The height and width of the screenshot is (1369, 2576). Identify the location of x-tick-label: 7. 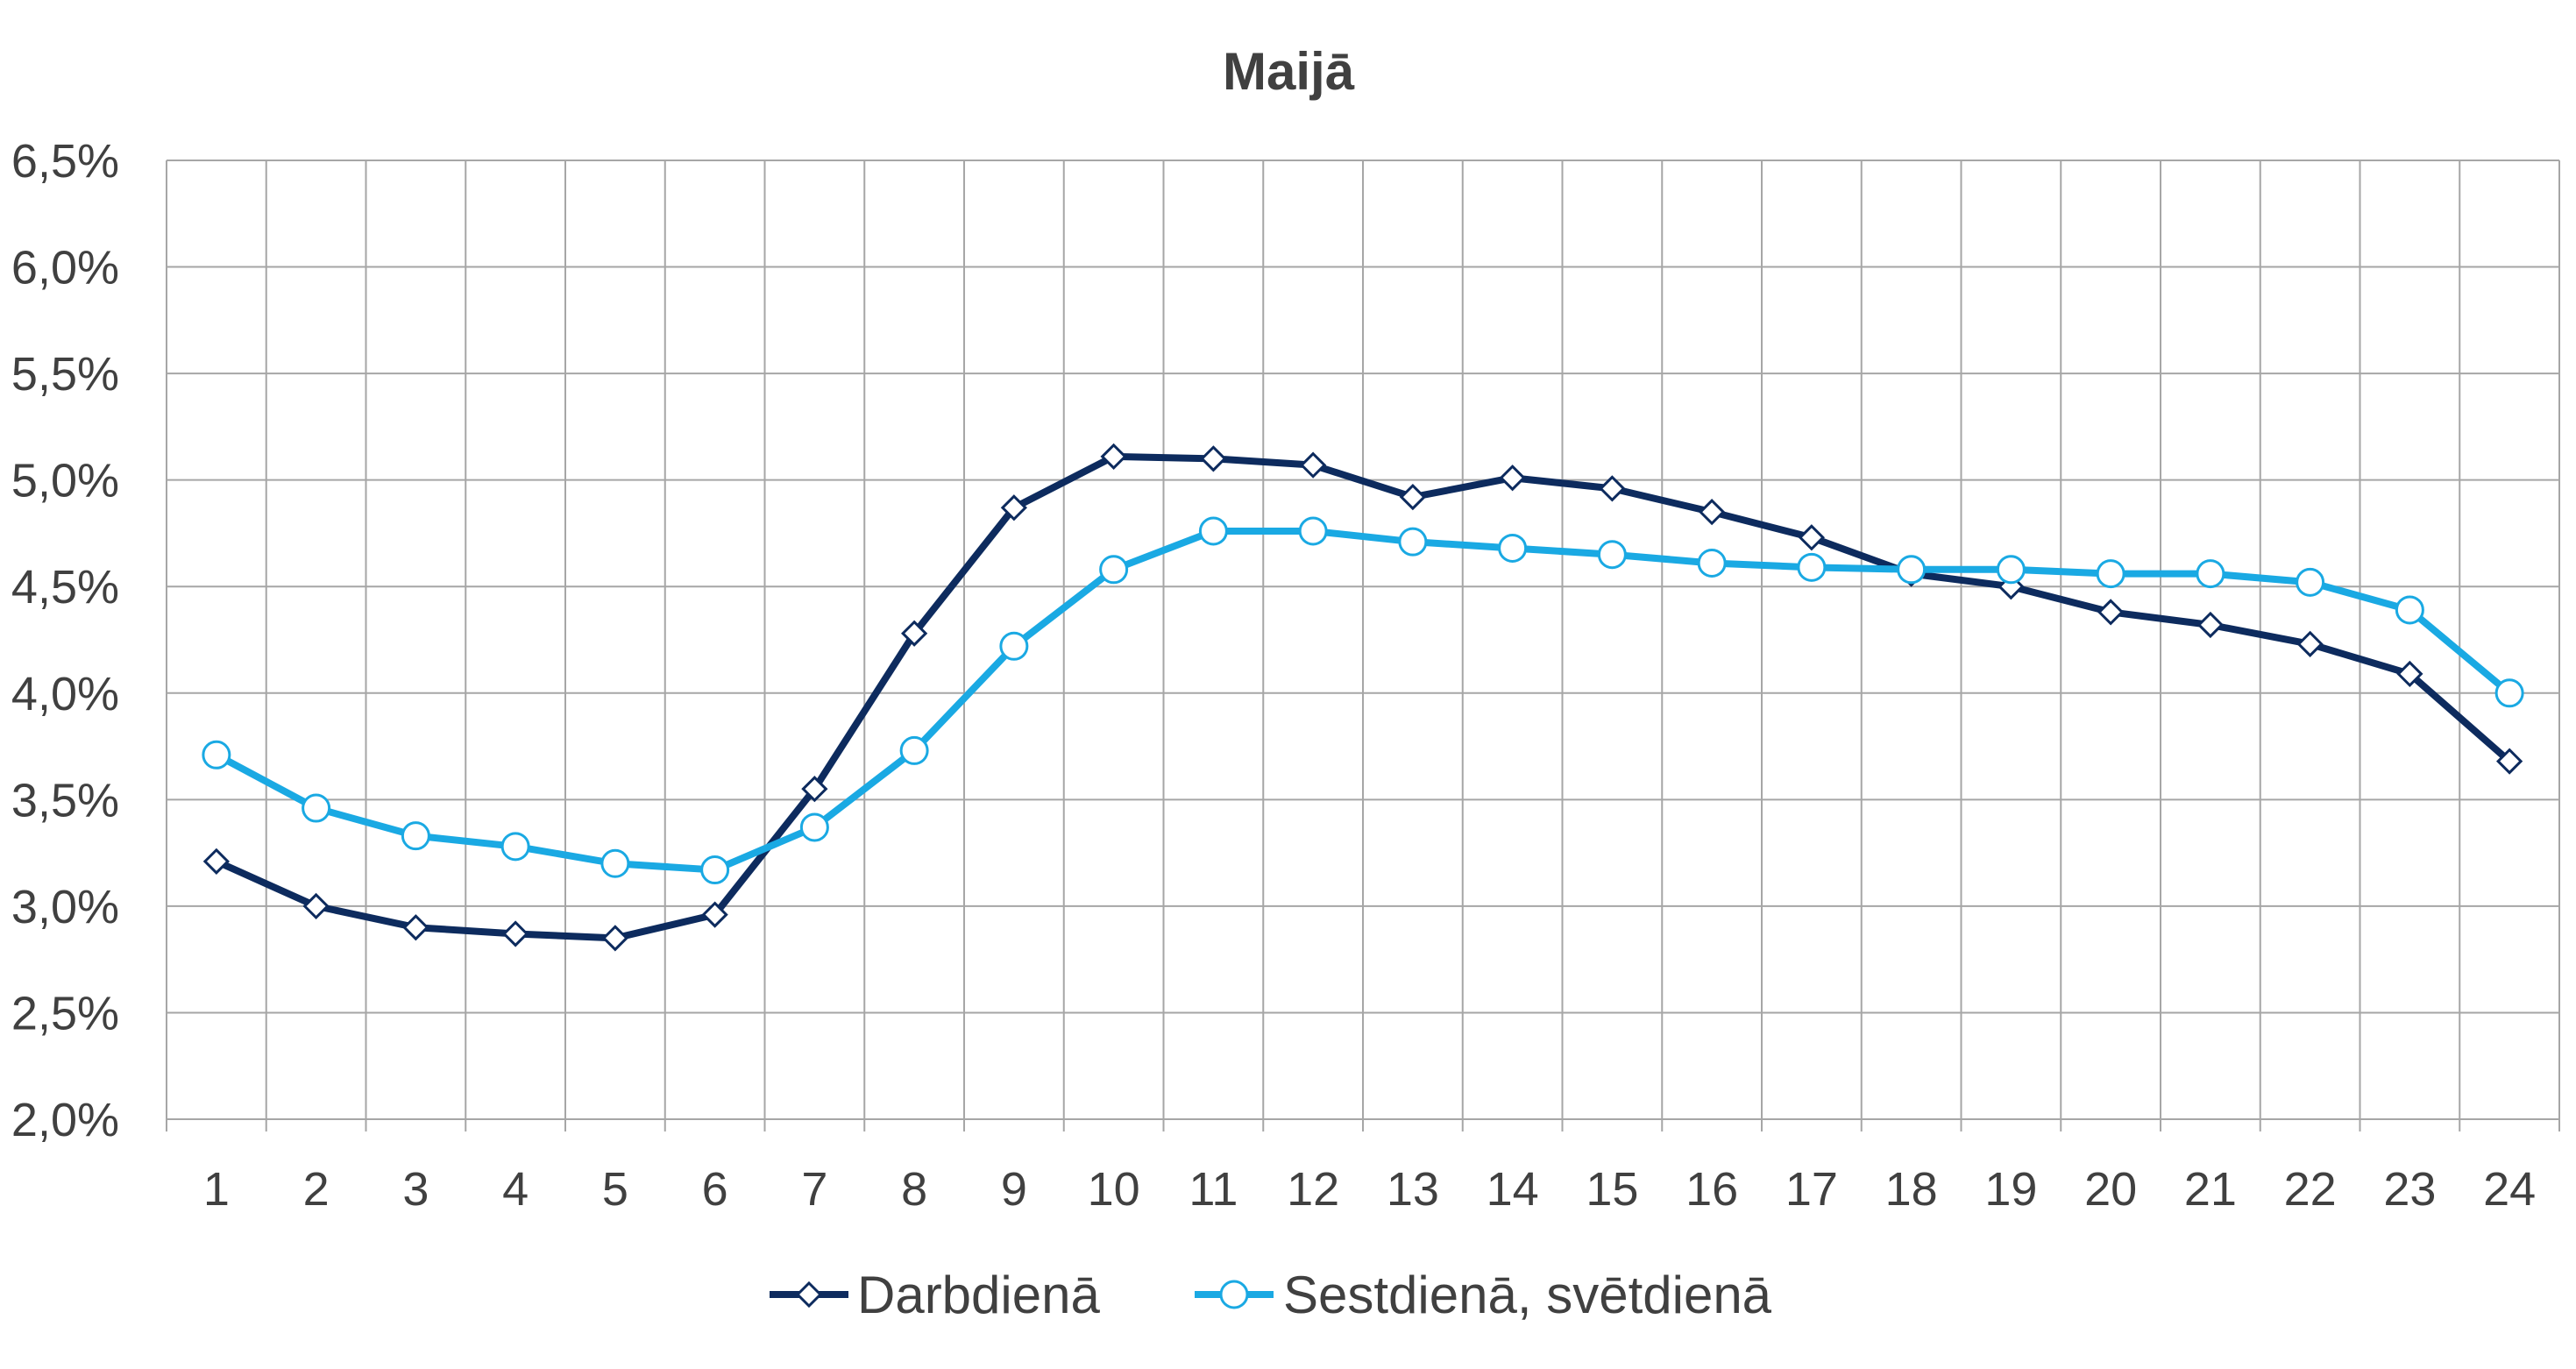
(814, 1189).